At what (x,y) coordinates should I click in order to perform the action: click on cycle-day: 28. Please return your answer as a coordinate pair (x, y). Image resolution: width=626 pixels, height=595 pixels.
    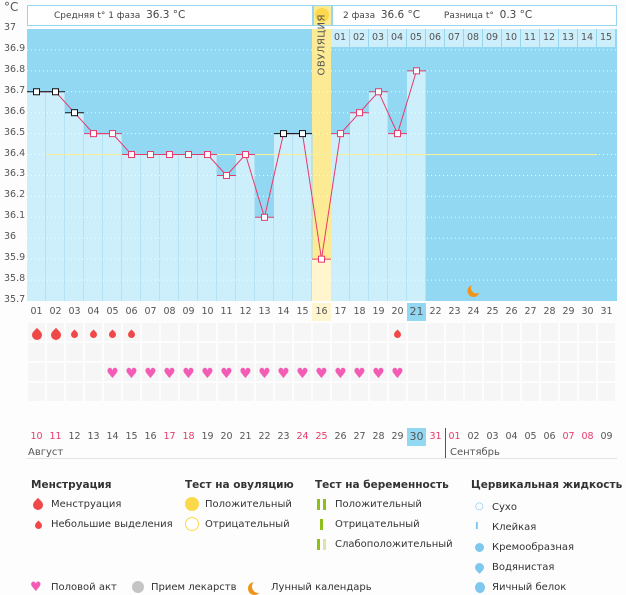
    Looking at the image, I should click on (549, 311).